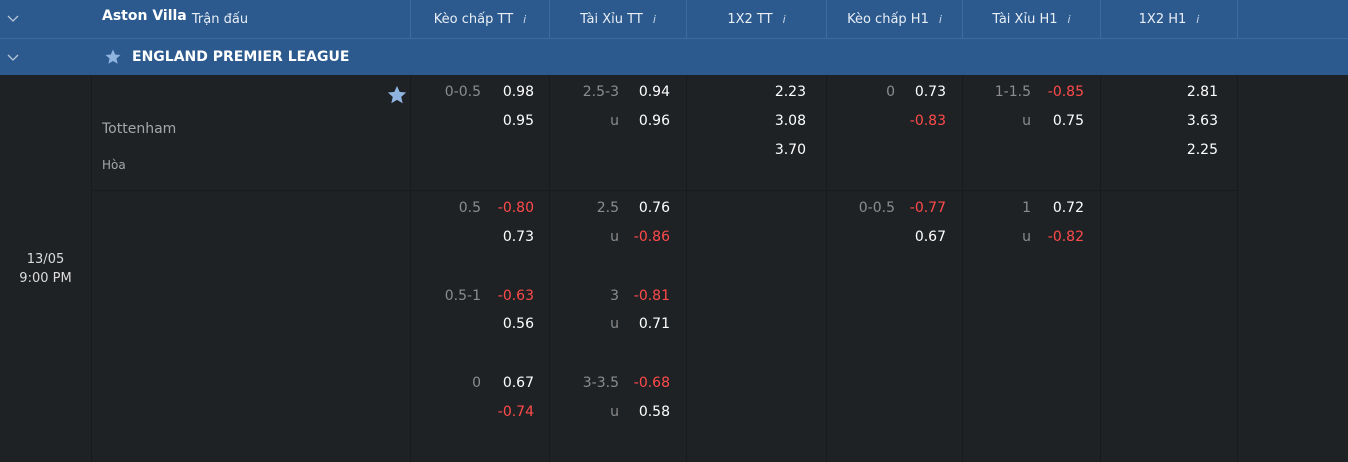 The image size is (1348, 462). I want to click on ou-ft-under-odd: 0.96, so click(654, 121).